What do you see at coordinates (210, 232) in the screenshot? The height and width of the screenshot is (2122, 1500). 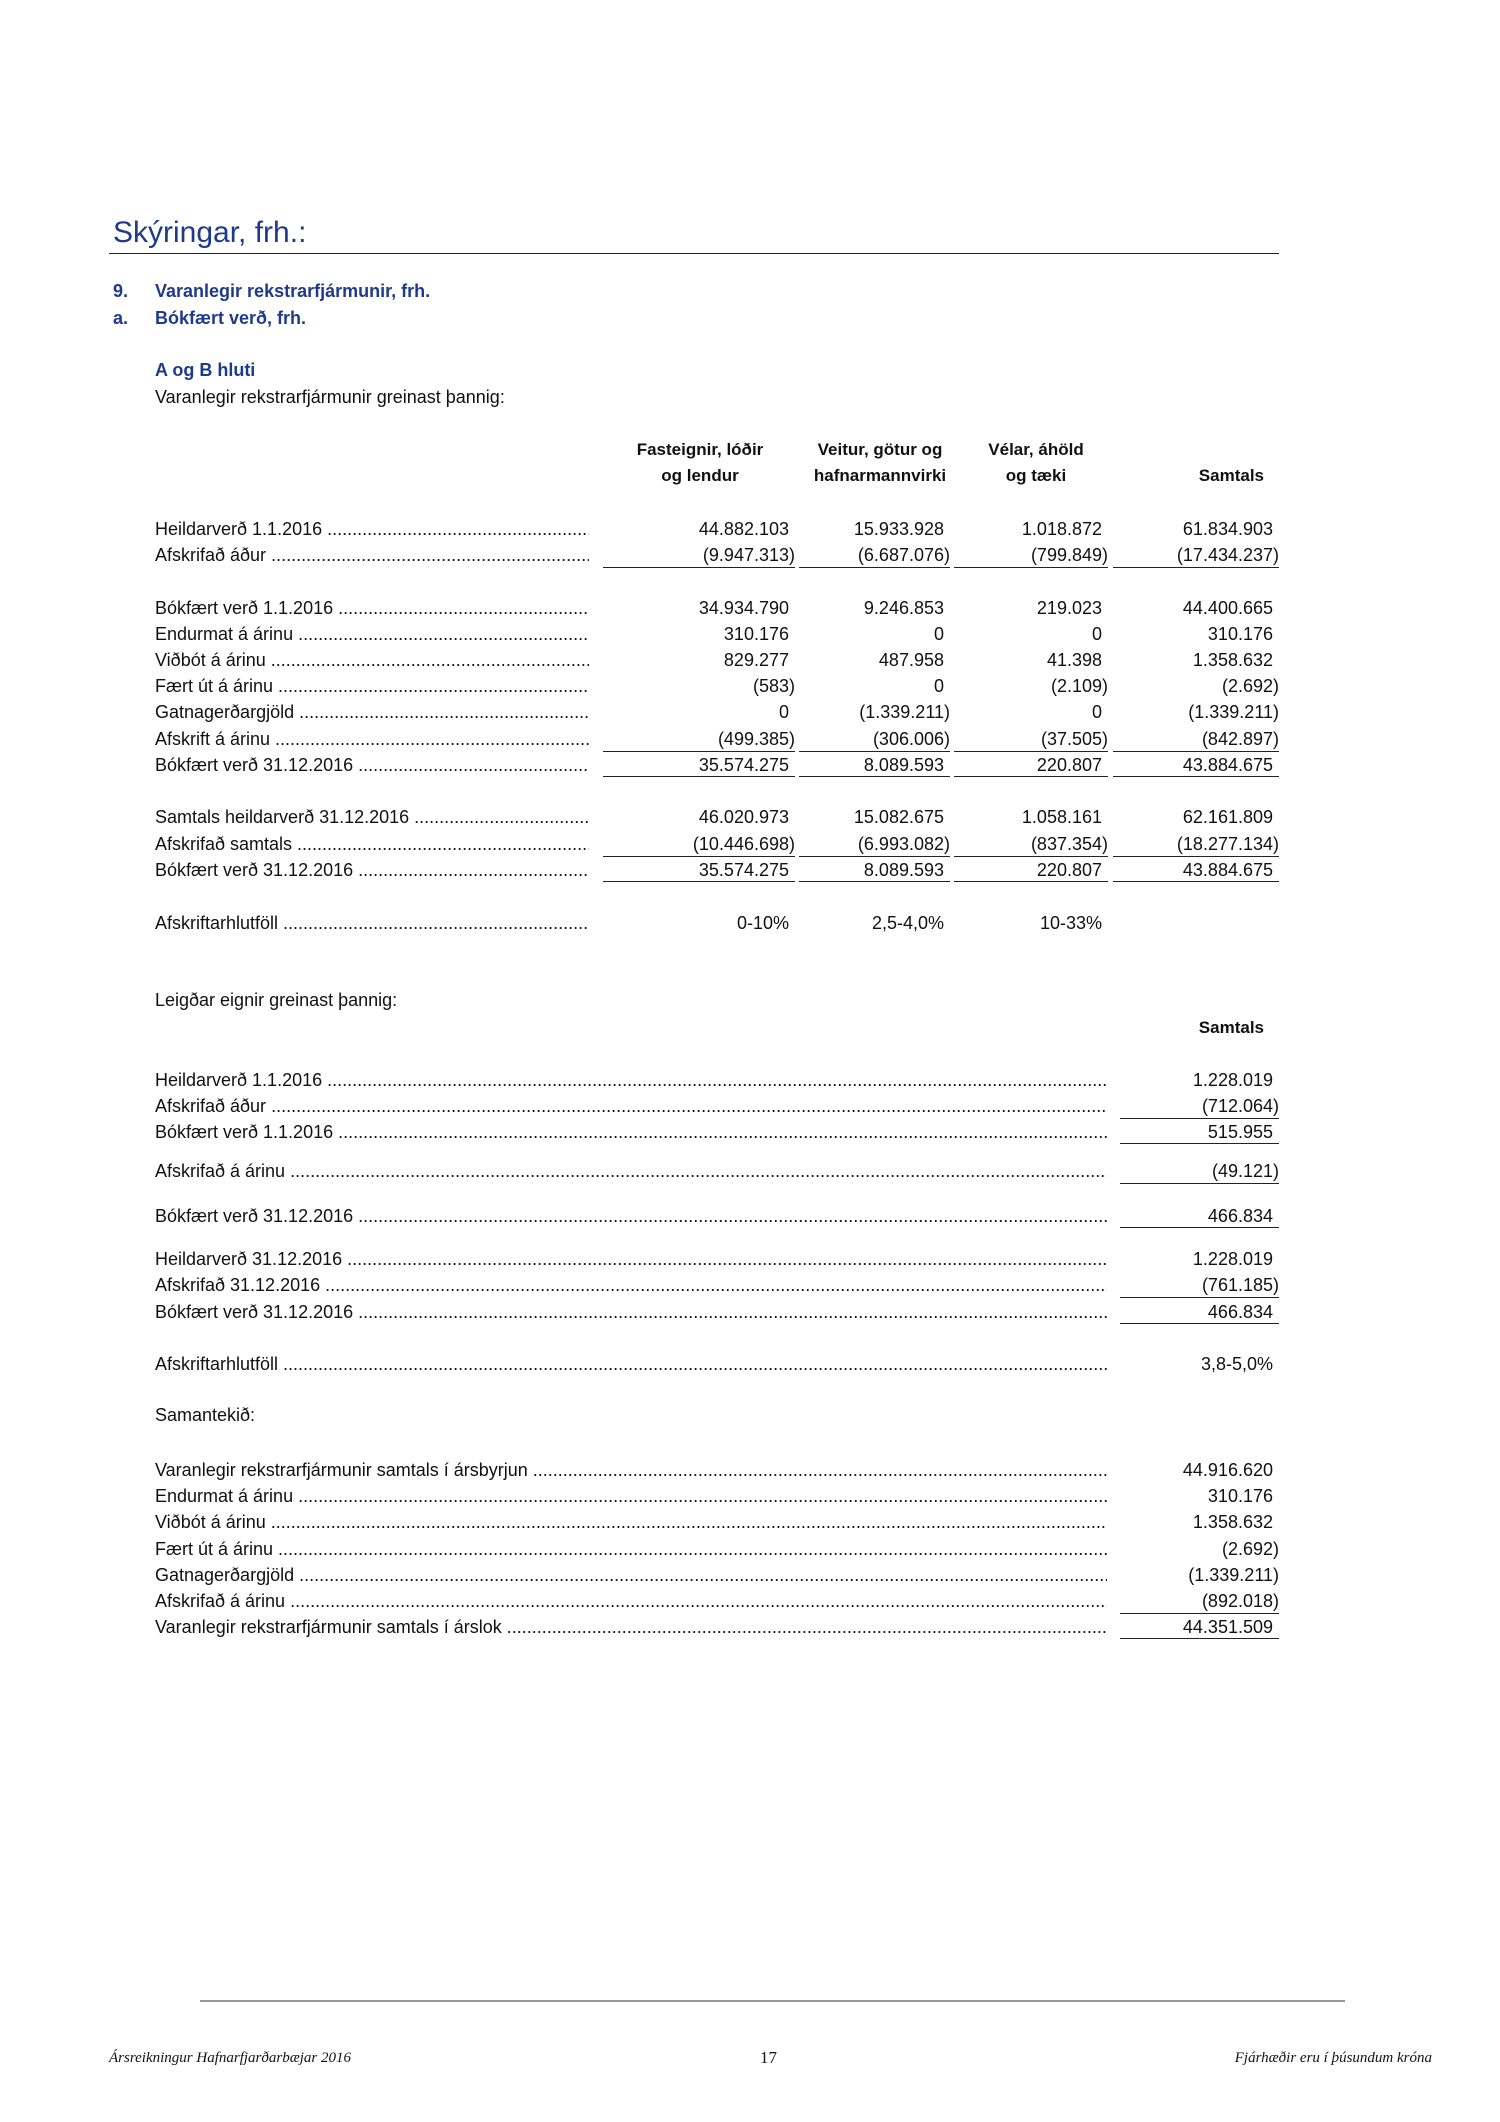 I see `page-title: Skýringar, frh.:` at bounding box center [210, 232].